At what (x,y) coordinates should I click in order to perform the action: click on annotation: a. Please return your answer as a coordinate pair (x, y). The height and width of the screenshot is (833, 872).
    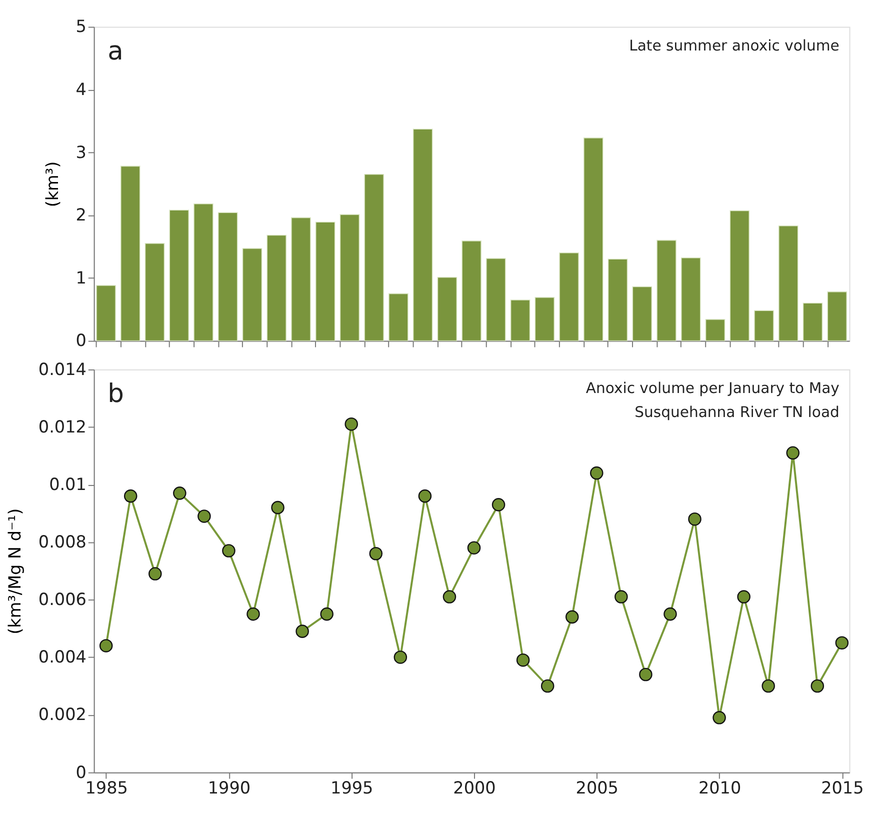
    Looking at the image, I should click on (116, 51).